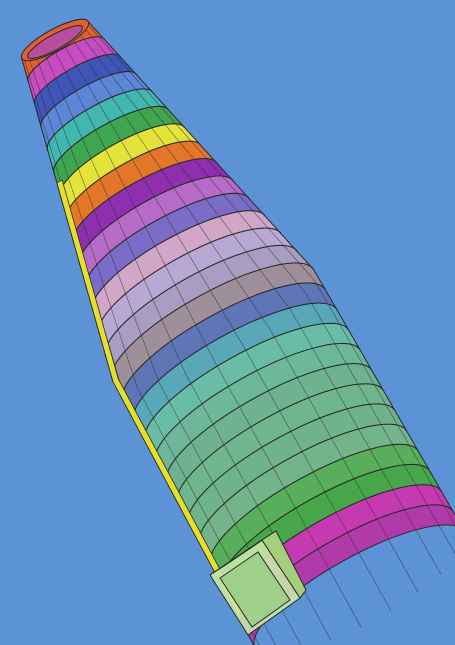 The width and height of the screenshot is (455, 645). Describe the element at coordinates (55, 40) in the screenshot. I see `top-opening` at that location.